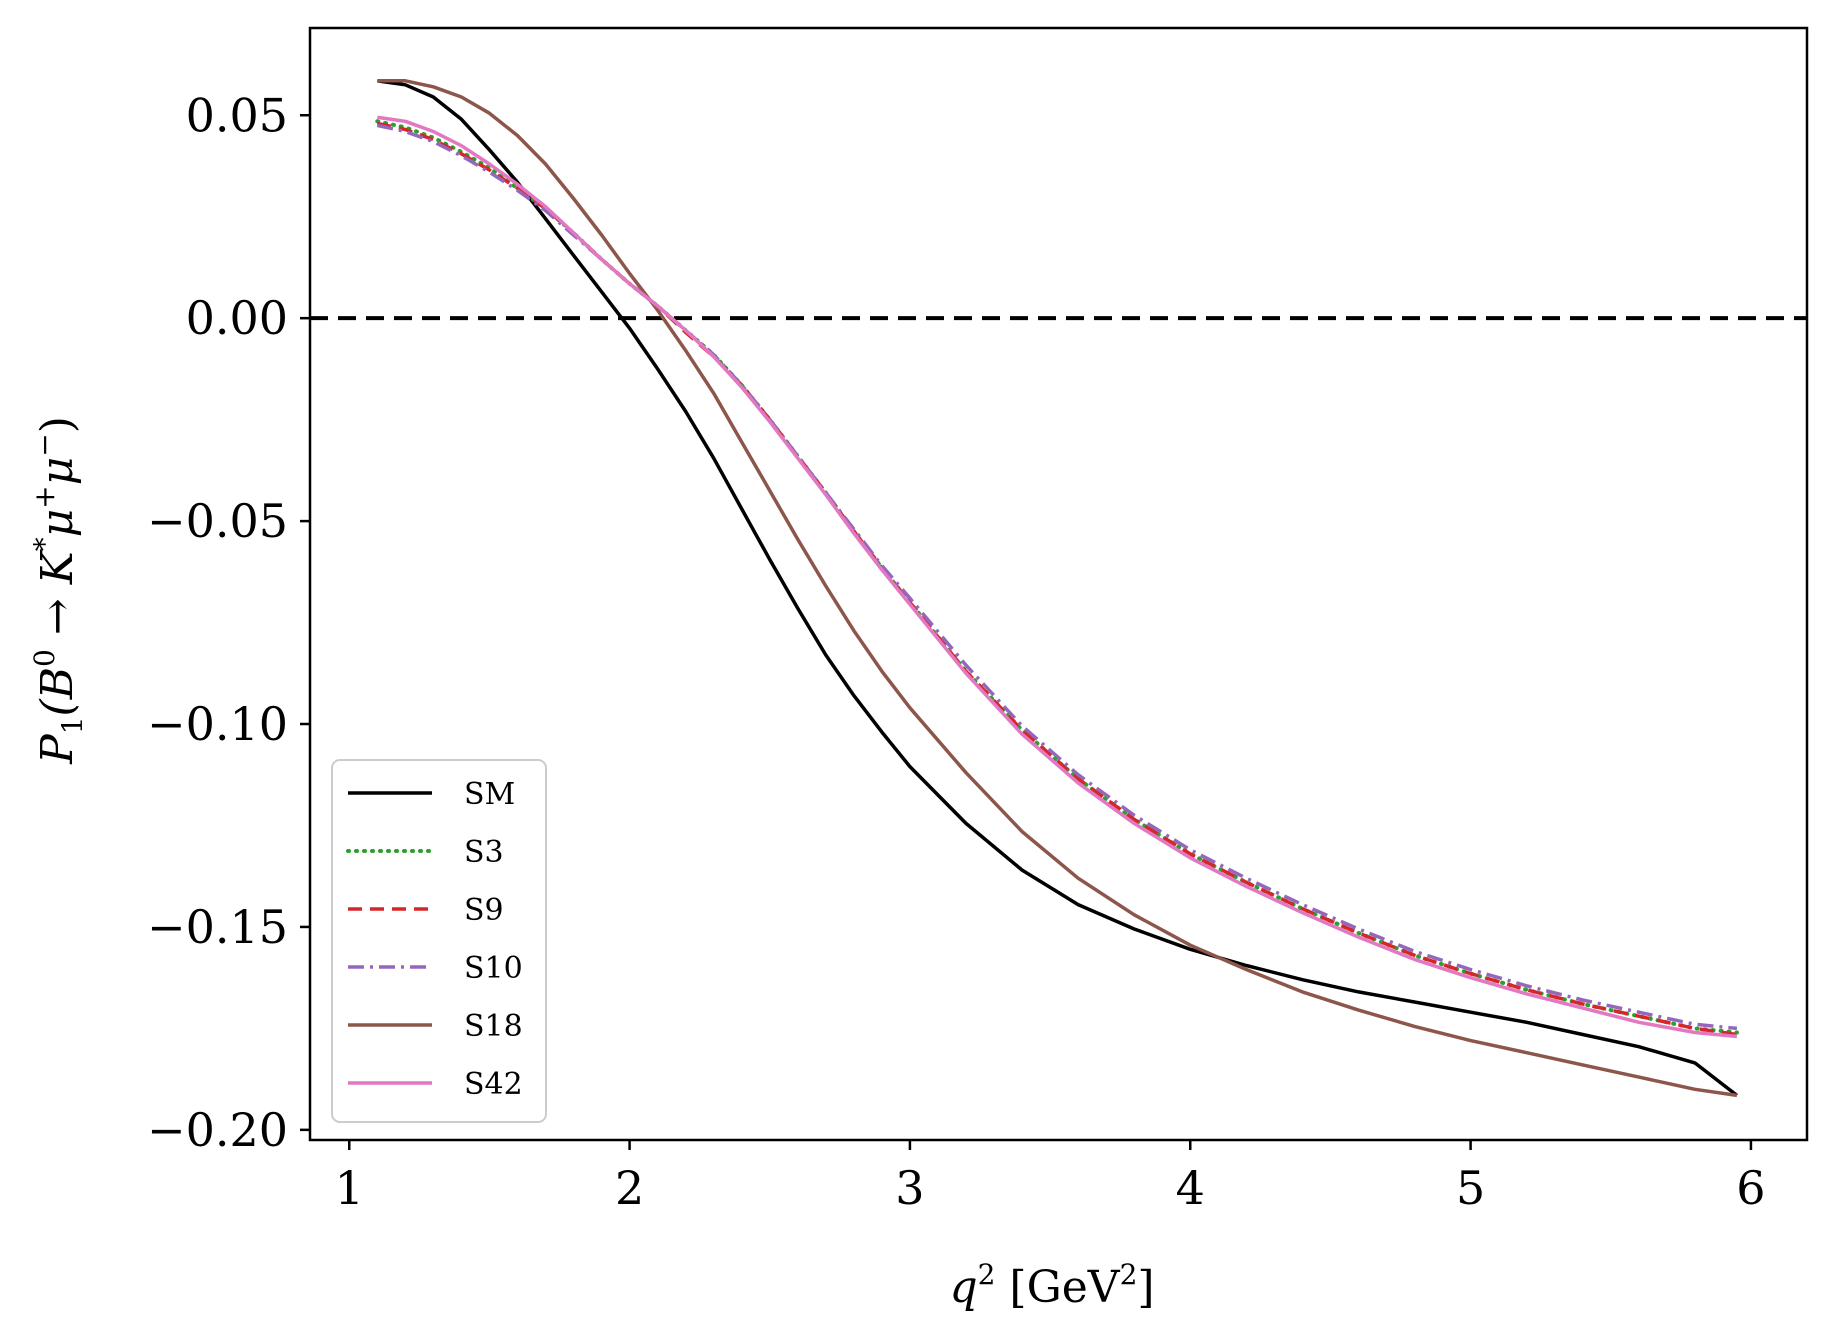 This screenshot has height=1339, width=1827. Describe the element at coordinates (493, 1026) in the screenshot. I see `legend-label-s18: S18` at that location.